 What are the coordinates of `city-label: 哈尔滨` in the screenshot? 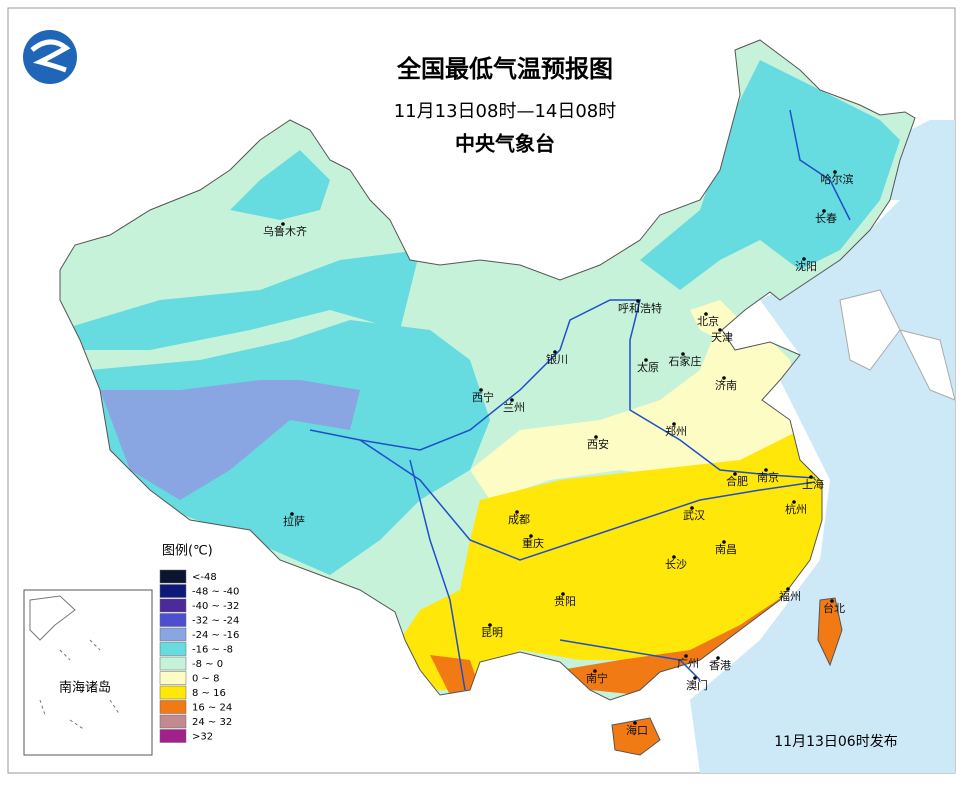 It's located at (837, 179).